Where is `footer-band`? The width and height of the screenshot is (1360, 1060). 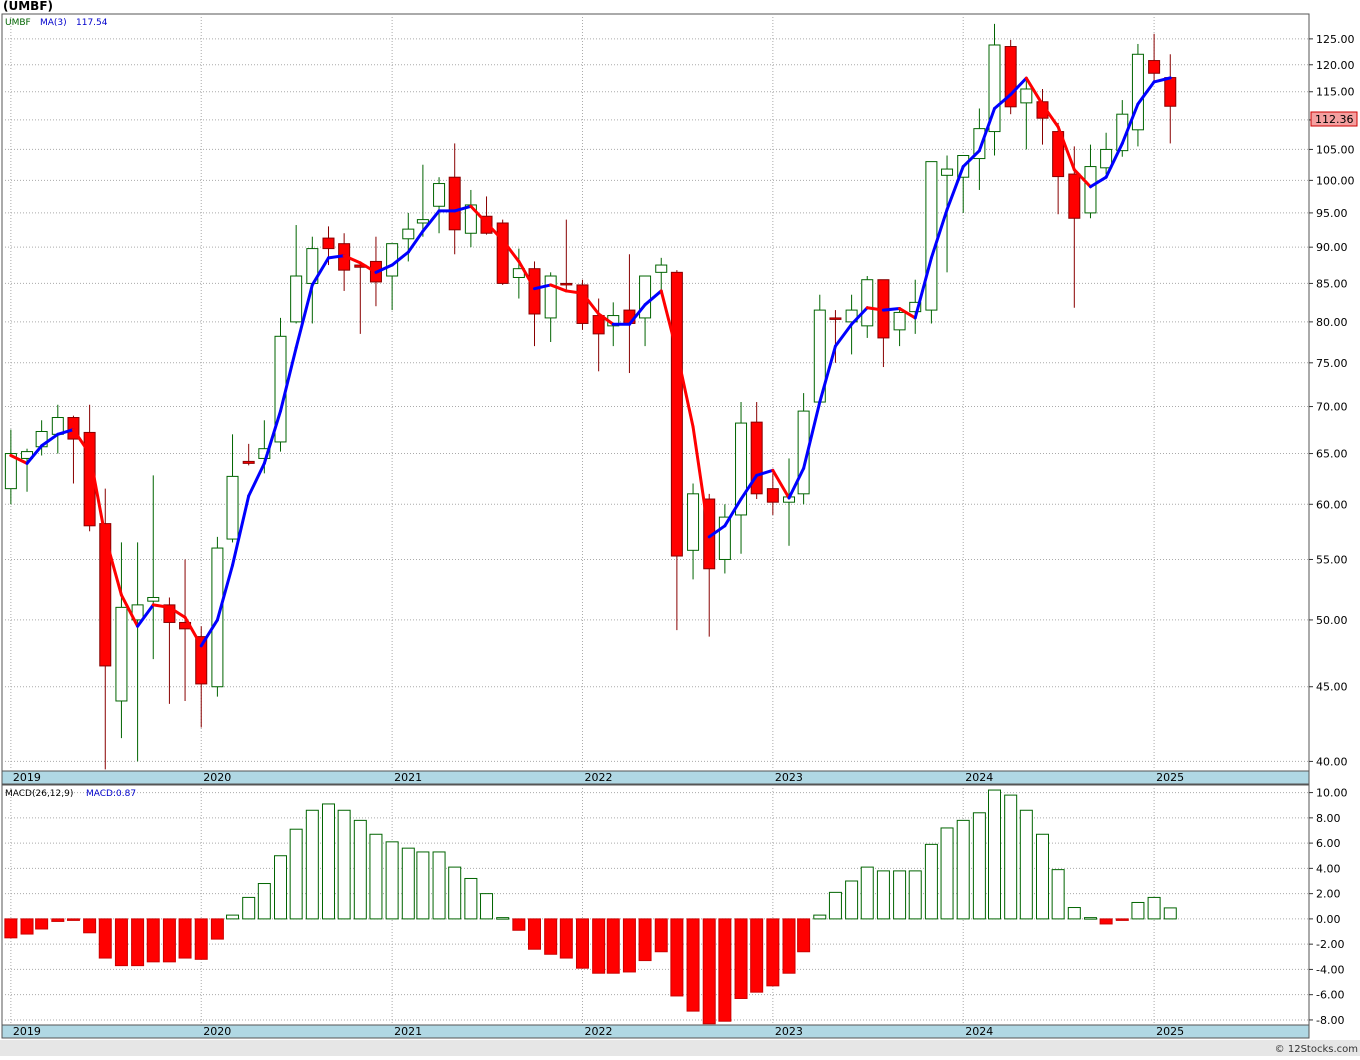
footer-band is located at coordinates (680, 1048).